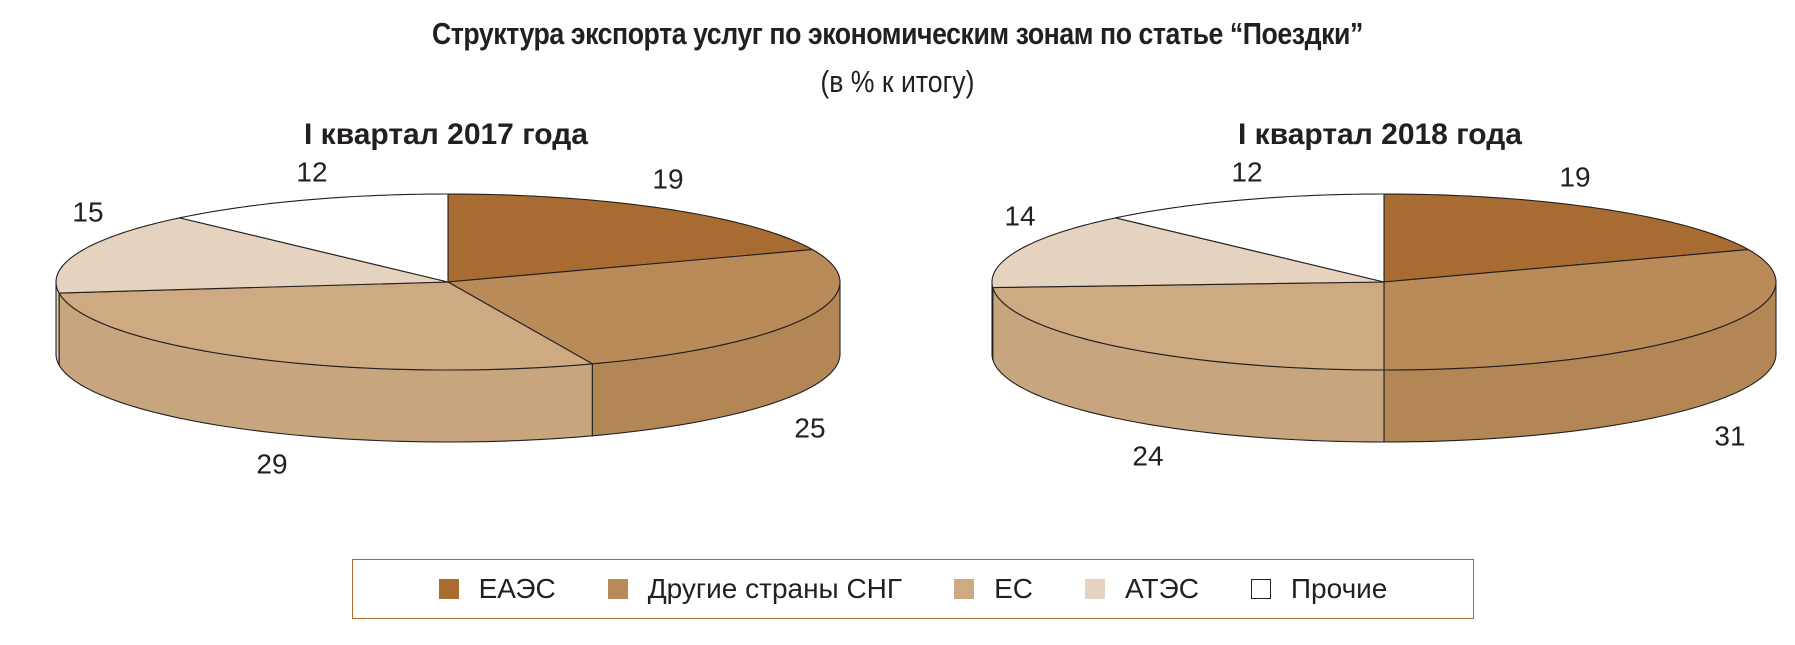  Describe the element at coordinates (1147, 455) in the screenshot. I see `data-label: 24` at that location.